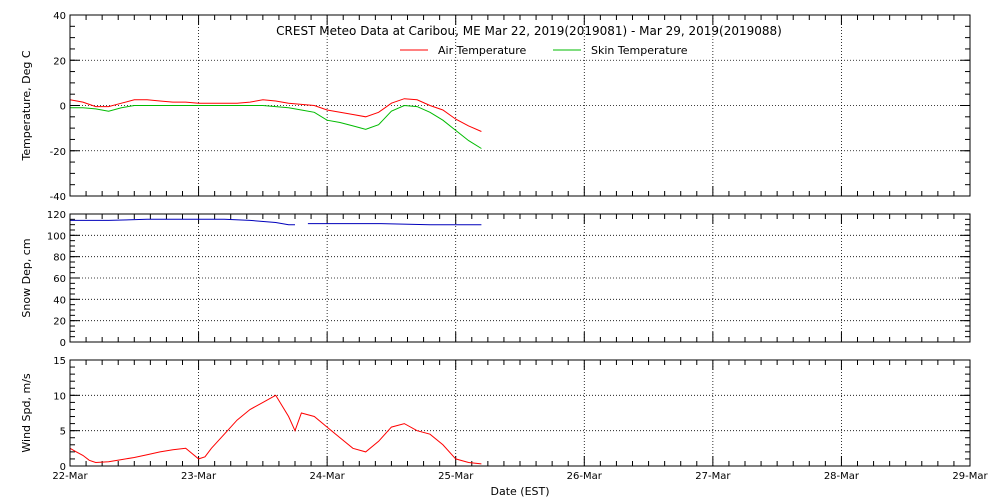 The image size is (1000, 500). Describe the element at coordinates (70, 476) in the screenshot. I see `x-tick-label: 22-Mar` at that location.